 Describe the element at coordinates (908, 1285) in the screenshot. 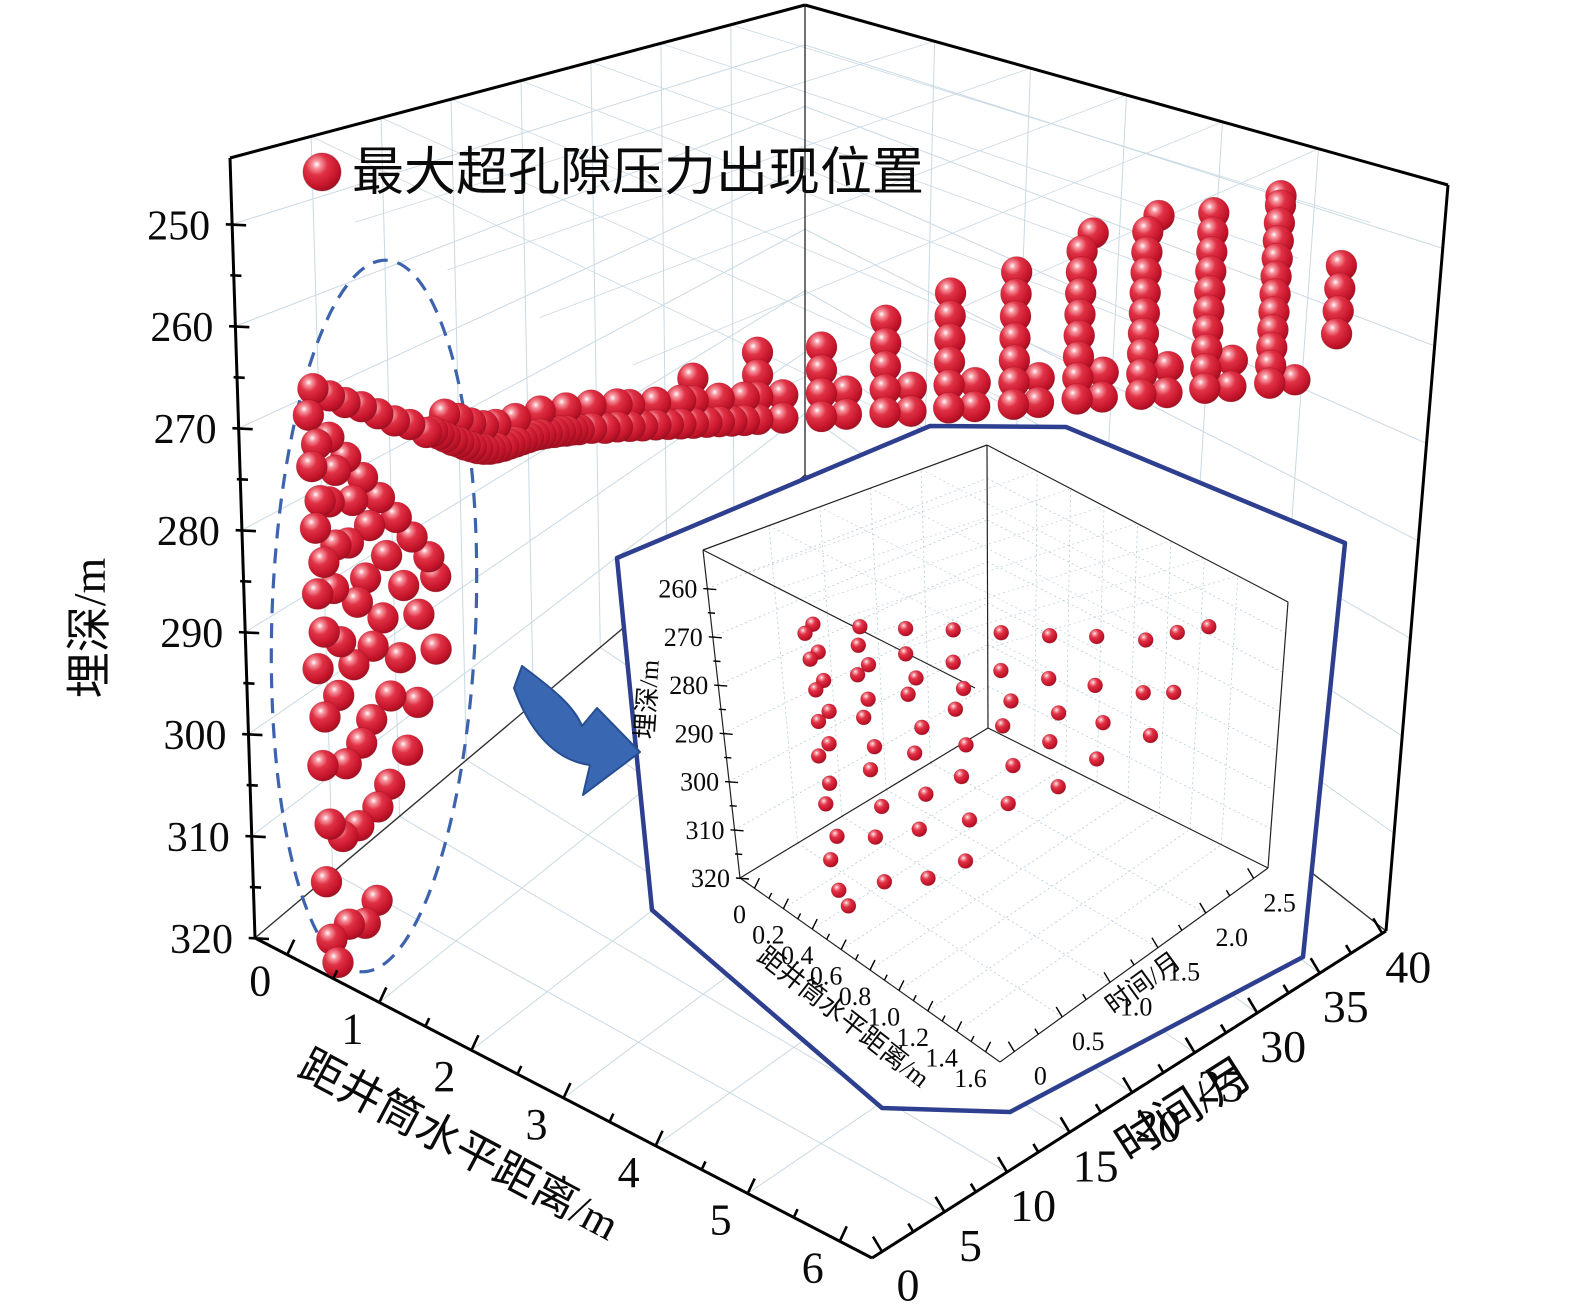

I see `time-tick-label: 0` at that location.